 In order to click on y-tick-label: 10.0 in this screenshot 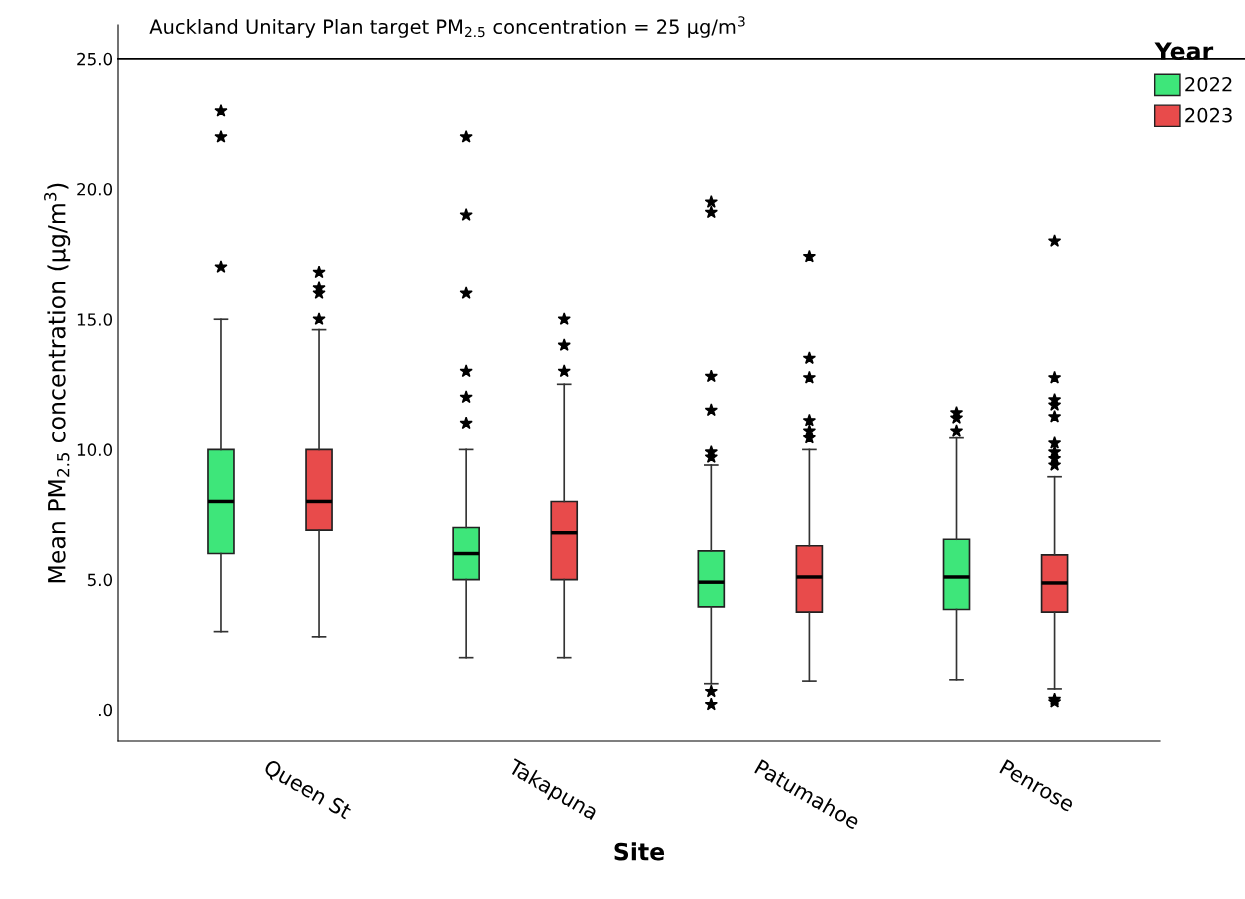, I will do `click(95, 449)`.